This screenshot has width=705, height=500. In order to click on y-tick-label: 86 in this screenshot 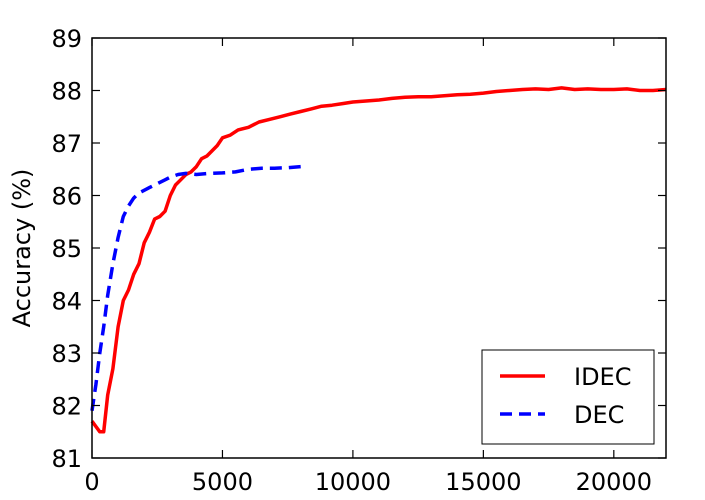, I will do `click(66, 197)`.